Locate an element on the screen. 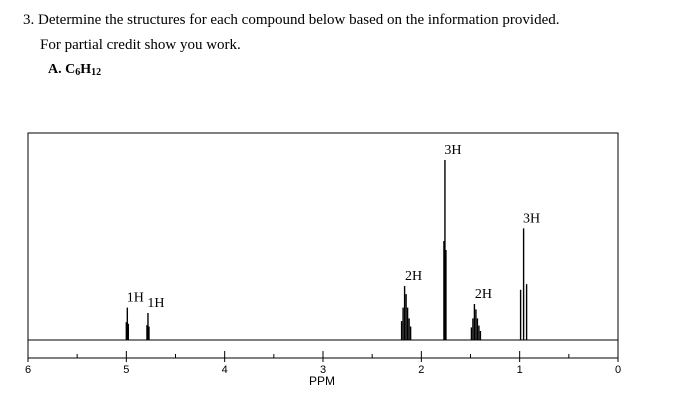  axis-ticks: 6 5 4 3 2 1 0 is located at coordinates (323, 363).